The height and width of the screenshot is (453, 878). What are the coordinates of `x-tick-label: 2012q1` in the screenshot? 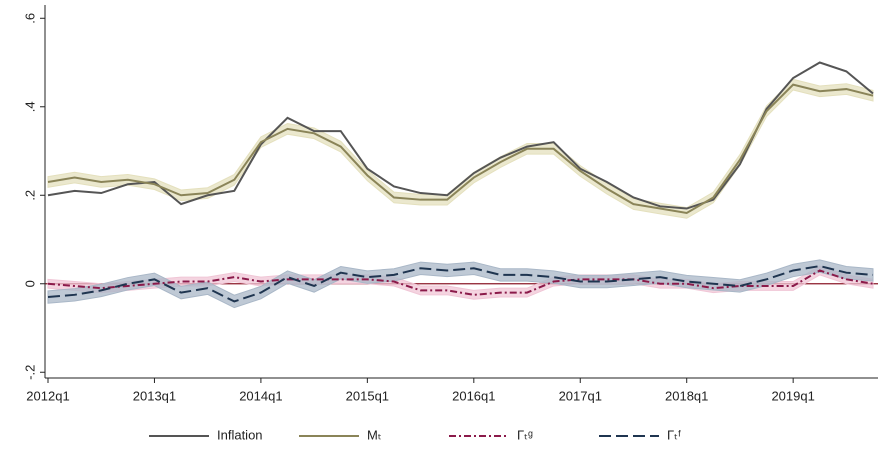 It's located at (47, 395).